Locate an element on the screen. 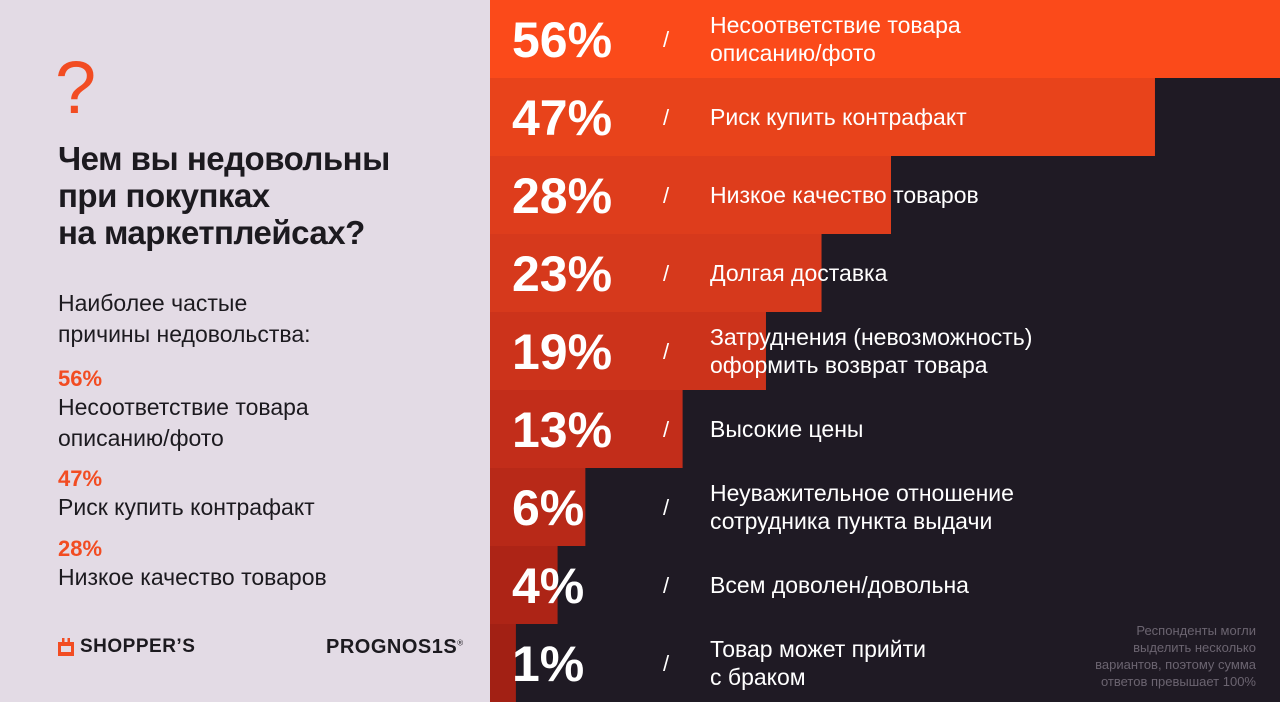 The width and height of the screenshot is (1280, 702). prognosis-logo-text: PROGNOS1S is located at coordinates (392, 647).